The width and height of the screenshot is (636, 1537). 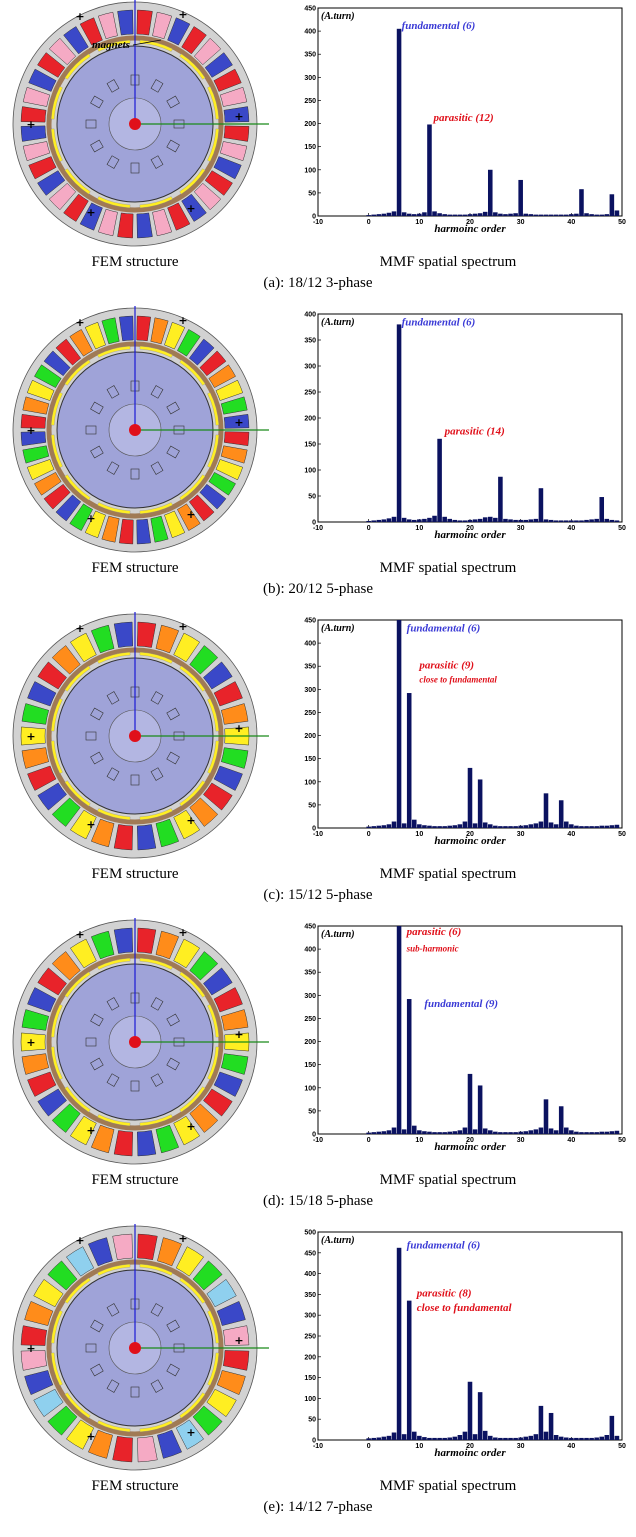 What do you see at coordinates (470, 418) in the screenshot?
I see `plot-area` at bounding box center [470, 418].